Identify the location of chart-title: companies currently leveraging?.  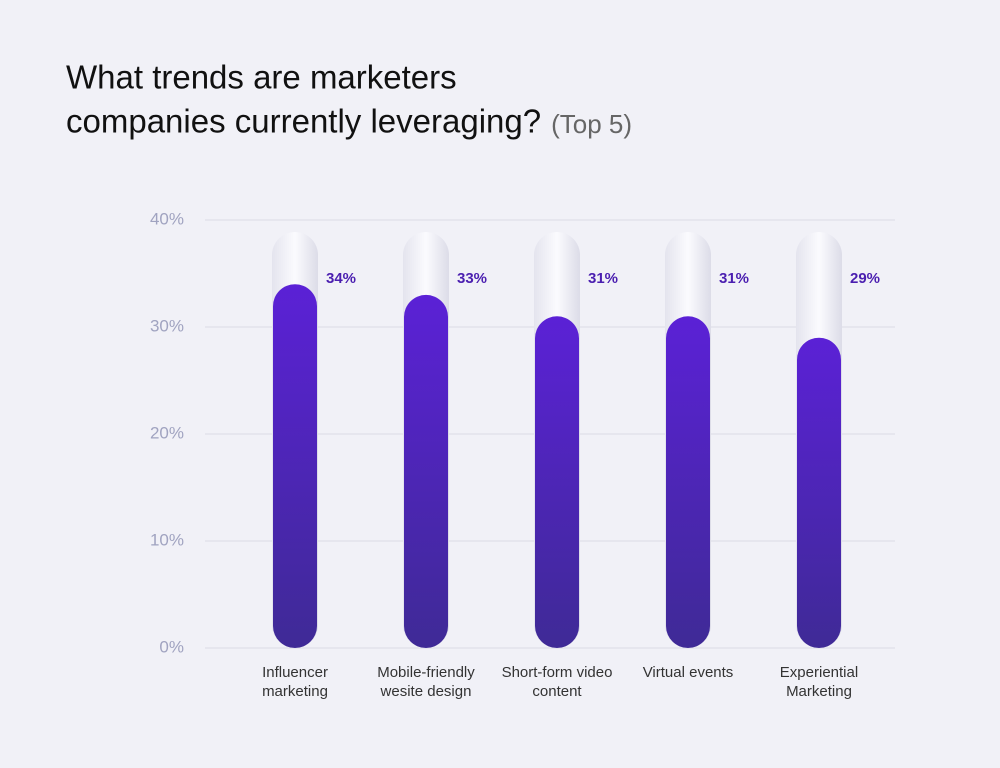
(303, 121).